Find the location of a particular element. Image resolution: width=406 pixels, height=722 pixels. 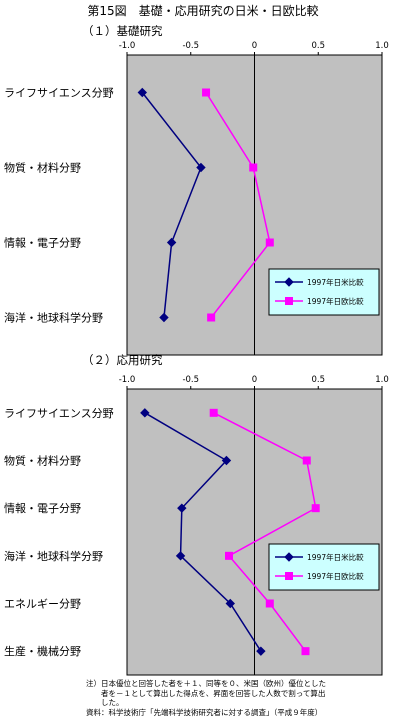

category-label: エネルギー分野 is located at coordinates (42, 604).